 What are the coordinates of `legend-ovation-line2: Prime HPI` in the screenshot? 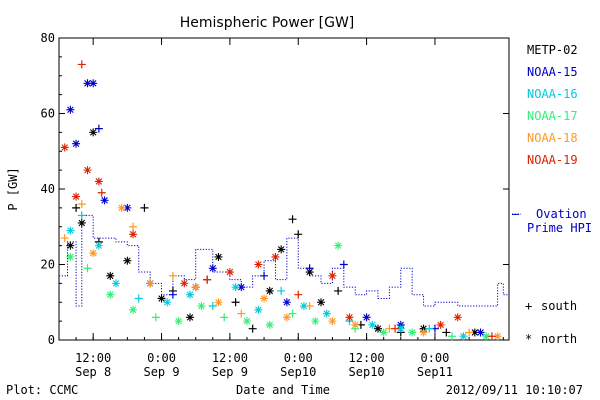 It's located at (559, 228).